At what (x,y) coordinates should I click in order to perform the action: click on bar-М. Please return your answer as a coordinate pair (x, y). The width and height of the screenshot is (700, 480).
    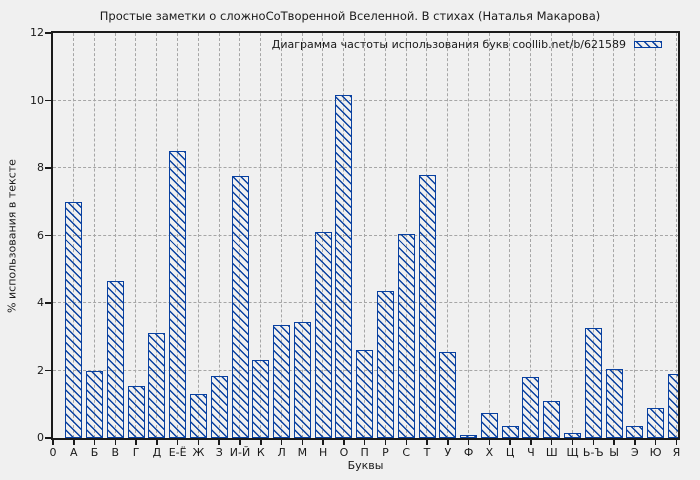
    Looking at the image, I should click on (302, 379).